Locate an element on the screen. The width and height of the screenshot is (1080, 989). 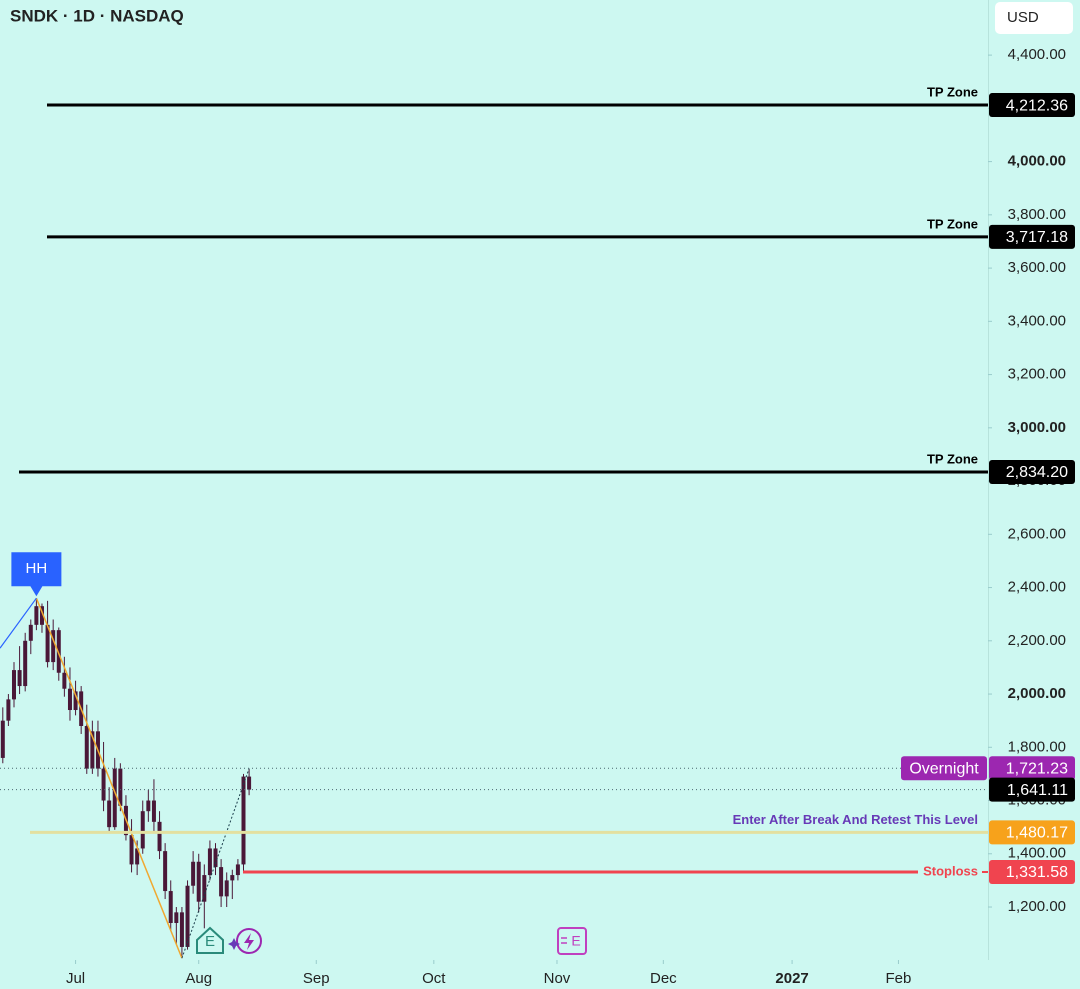
y-tick-label: 1,800.00 is located at coordinates (1037, 746).